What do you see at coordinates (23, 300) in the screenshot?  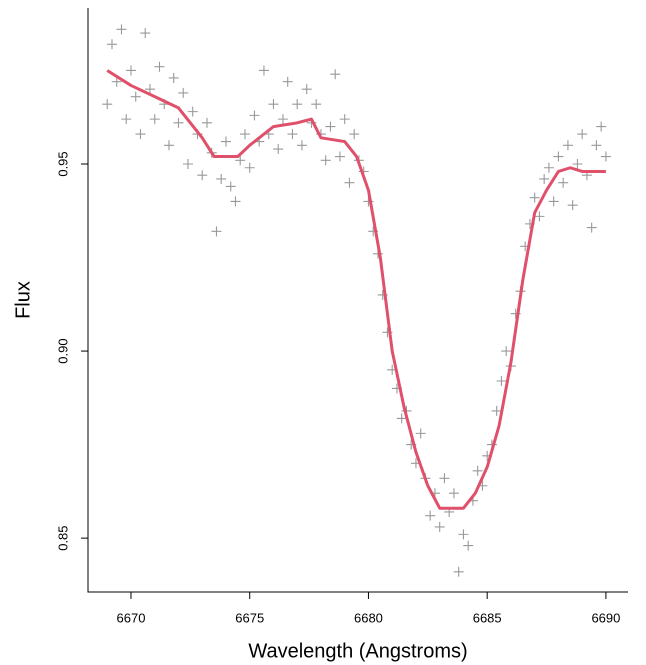 I see `y-axis-title: Flux` at bounding box center [23, 300].